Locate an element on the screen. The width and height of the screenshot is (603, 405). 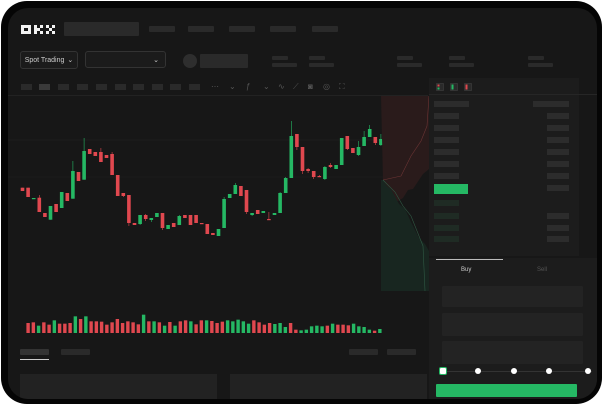
search-bar is located at coordinates (101, 29).